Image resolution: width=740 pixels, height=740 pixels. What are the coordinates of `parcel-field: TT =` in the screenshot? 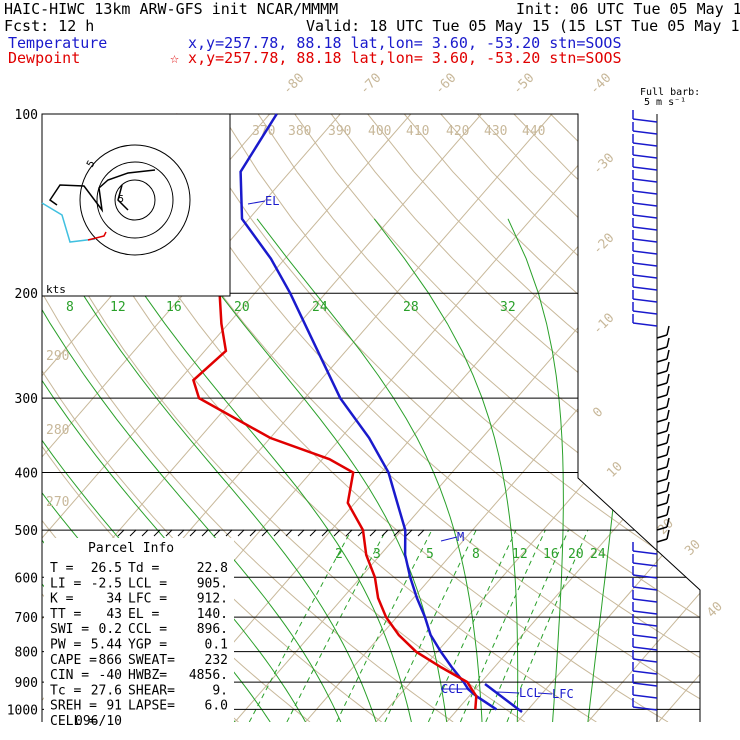 It's located at (65, 614).